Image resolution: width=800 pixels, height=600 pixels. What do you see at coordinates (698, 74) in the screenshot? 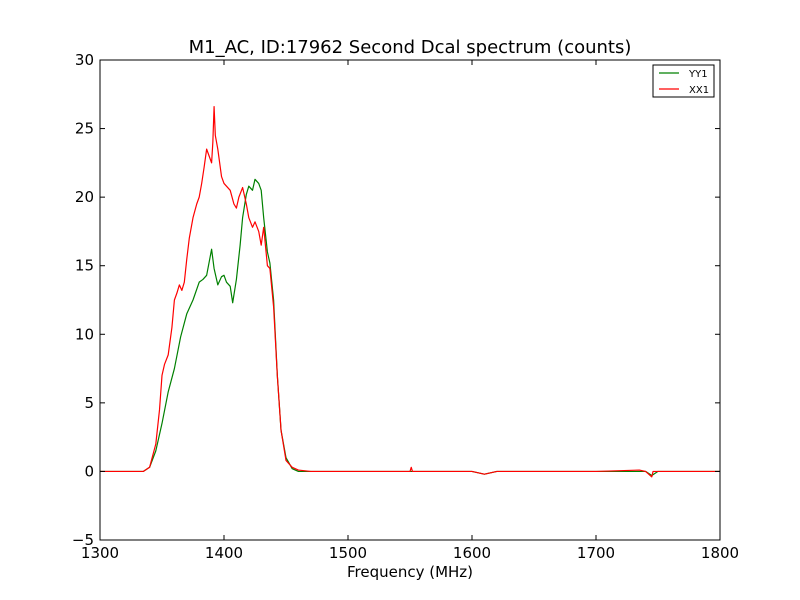
I see `legend-label-yy1: YY1` at bounding box center [698, 74].